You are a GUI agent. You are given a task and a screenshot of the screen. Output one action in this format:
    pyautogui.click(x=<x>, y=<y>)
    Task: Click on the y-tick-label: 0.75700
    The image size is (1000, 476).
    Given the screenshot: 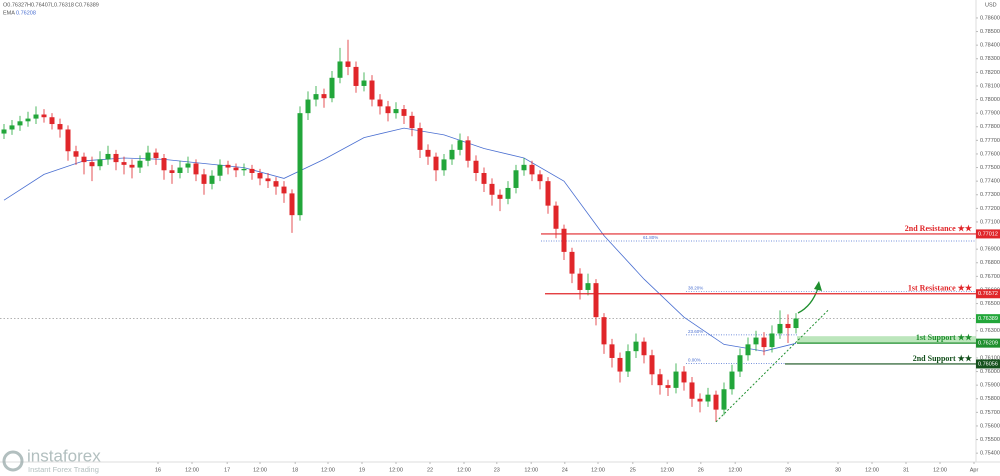 What is the action you would take?
    pyautogui.click(x=990, y=413)
    